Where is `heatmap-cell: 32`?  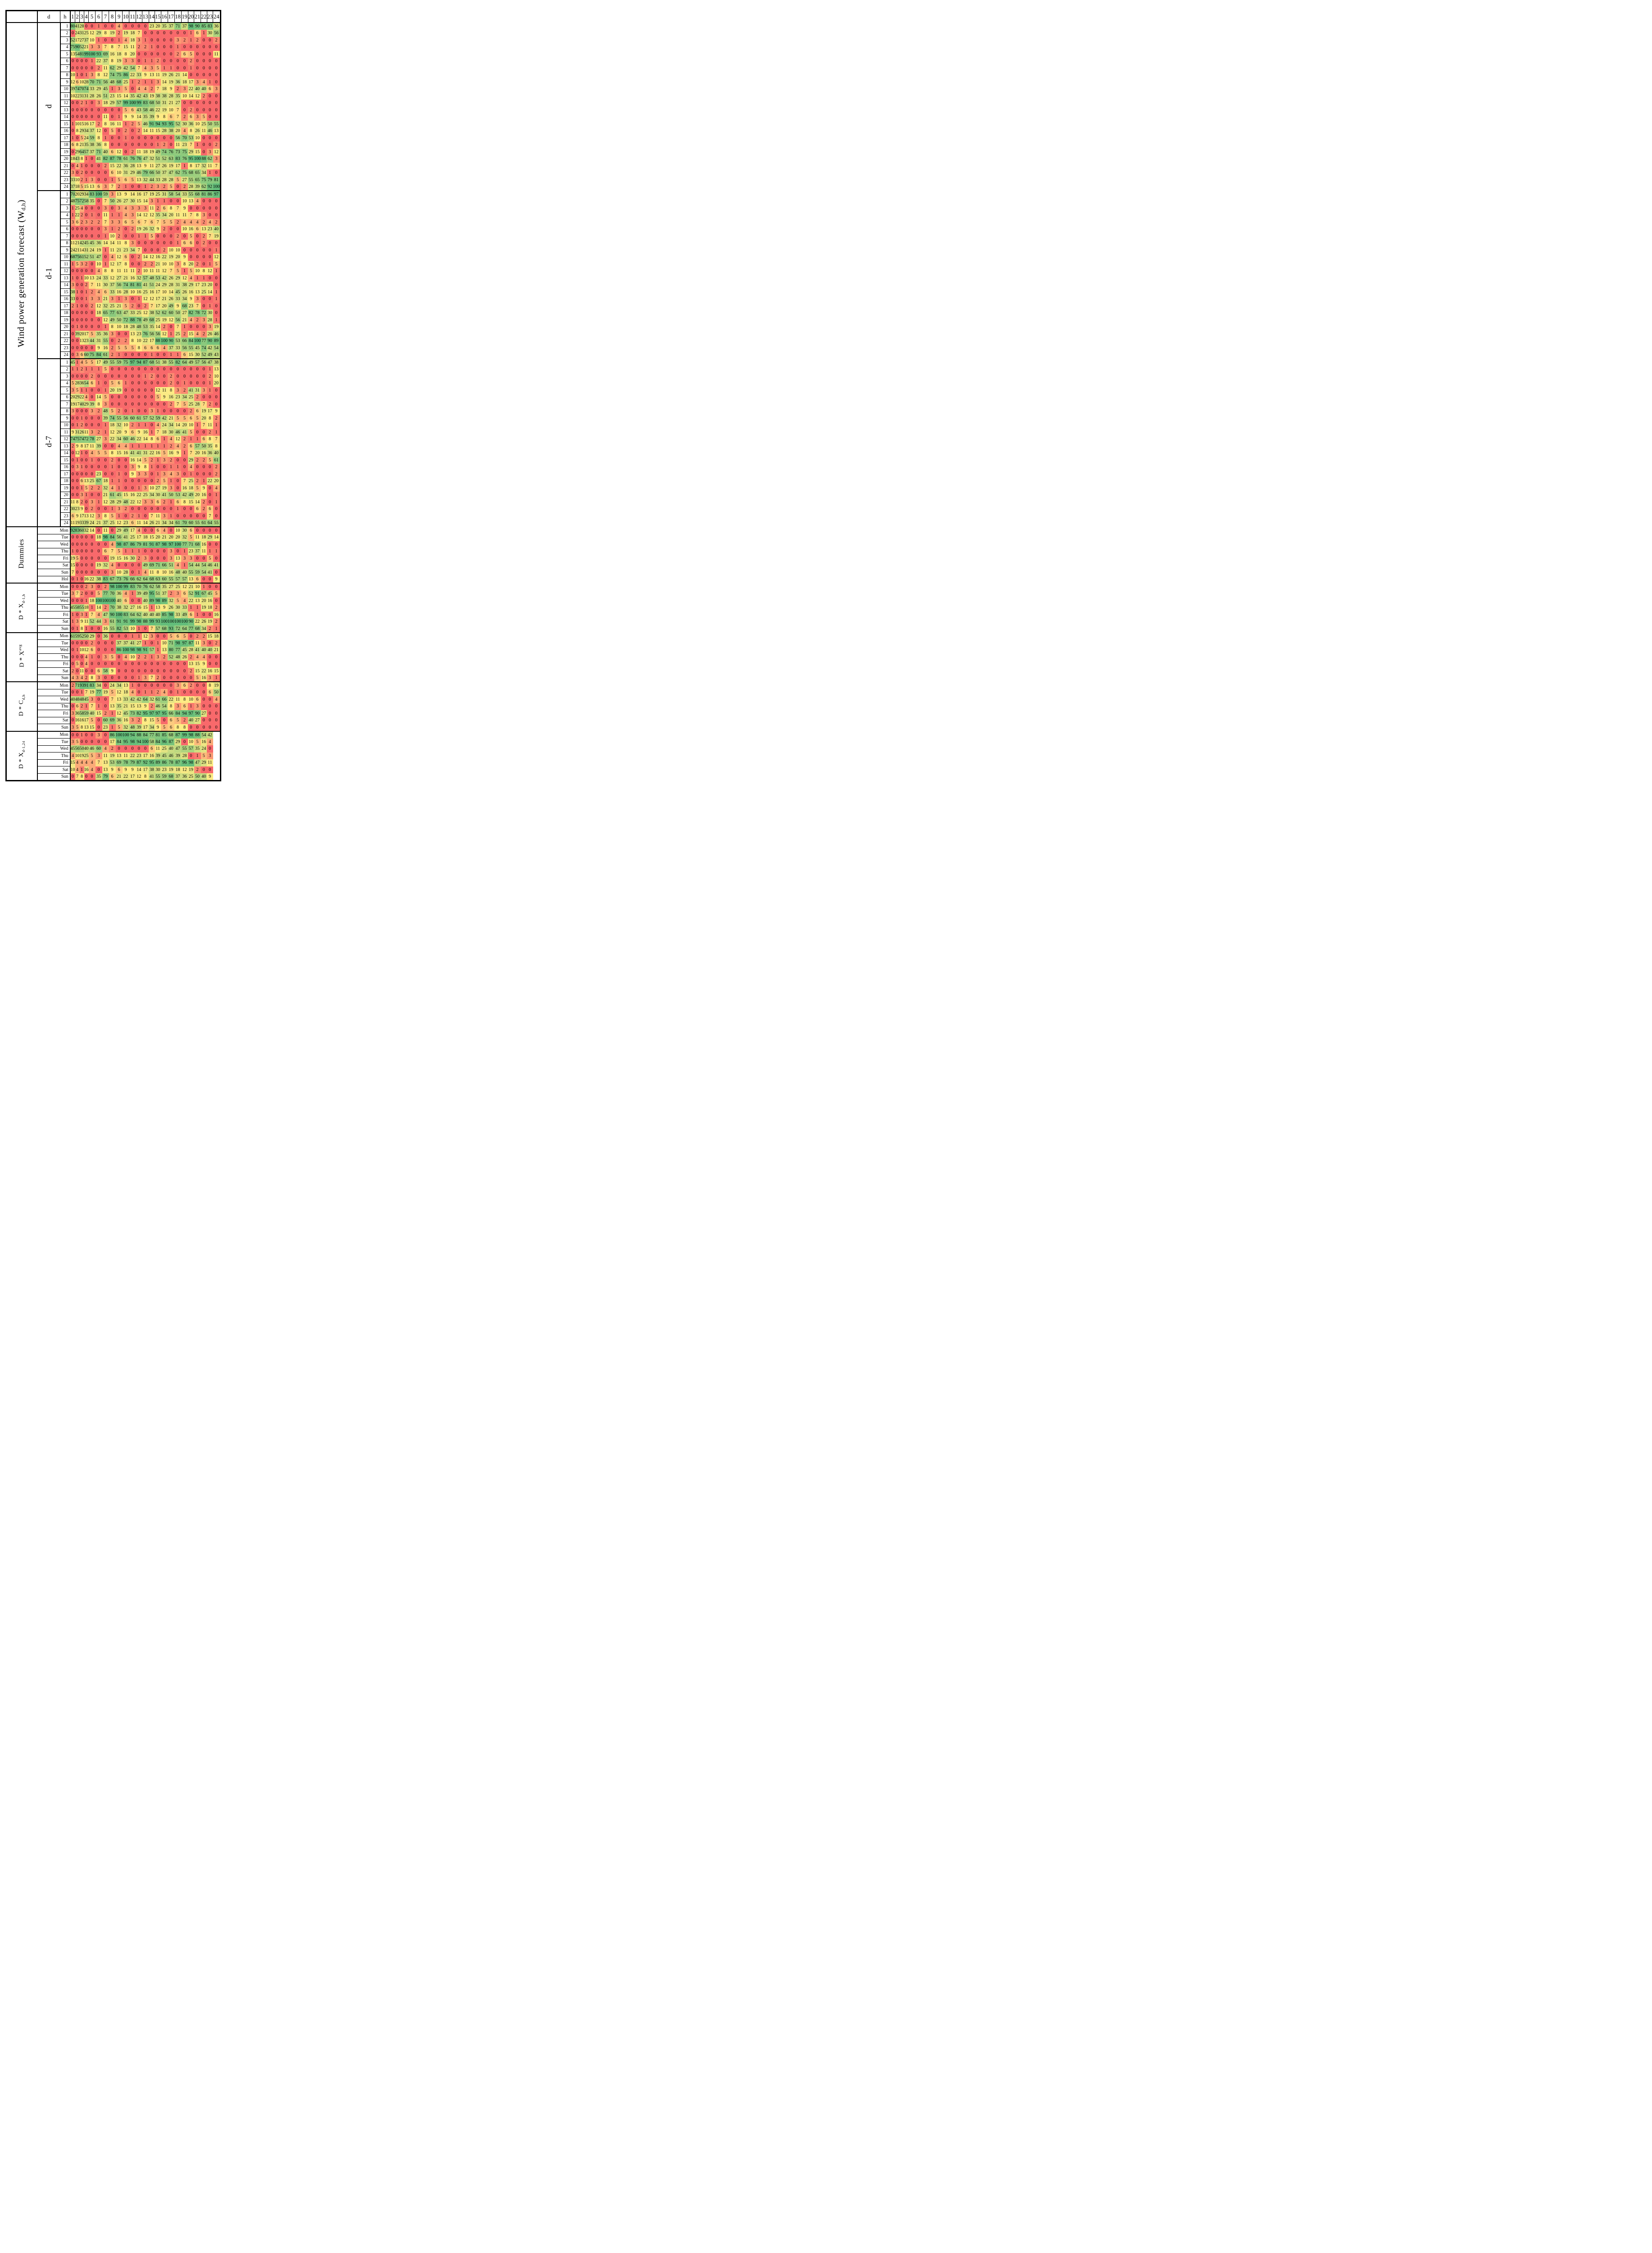 heatmap-cell: 32 is located at coordinates (204, 165).